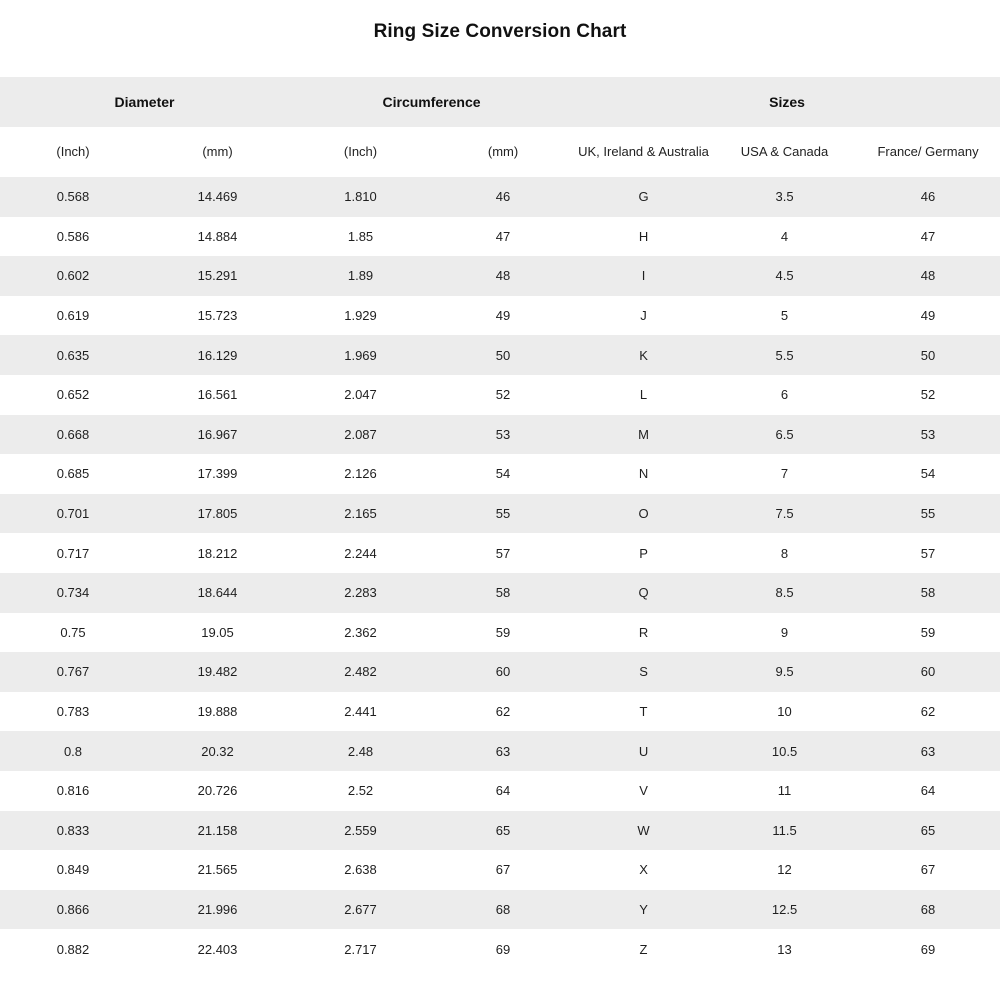  Describe the element at coordinates (73, 434) in the screenshot. I see `table-cell: 0.668` at that location.